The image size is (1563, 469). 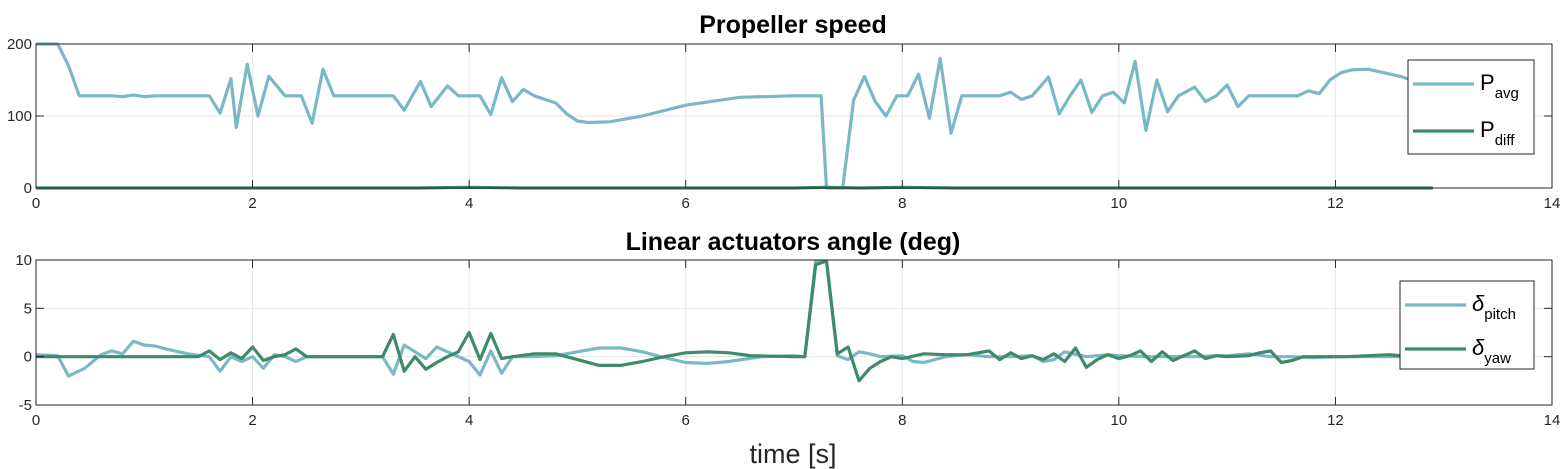 I want to click on legend: Pavg Pdiff, so click(x=1471, y=107).